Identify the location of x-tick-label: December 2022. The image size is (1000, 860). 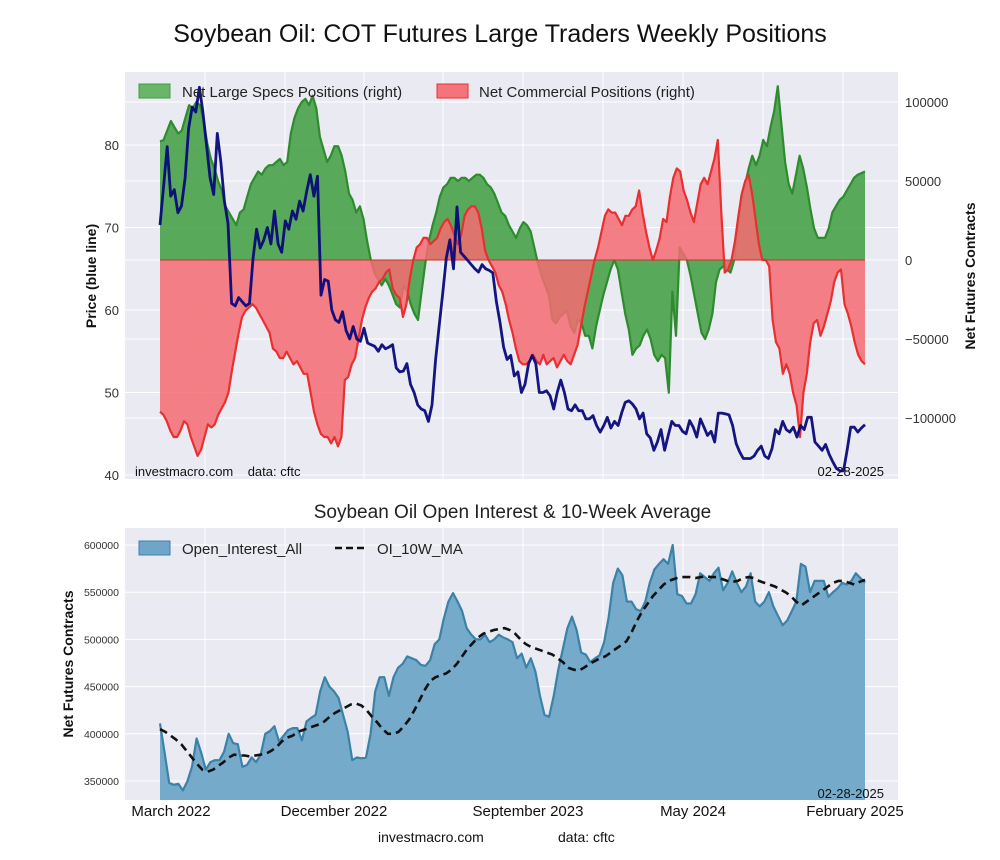
(334, 811).